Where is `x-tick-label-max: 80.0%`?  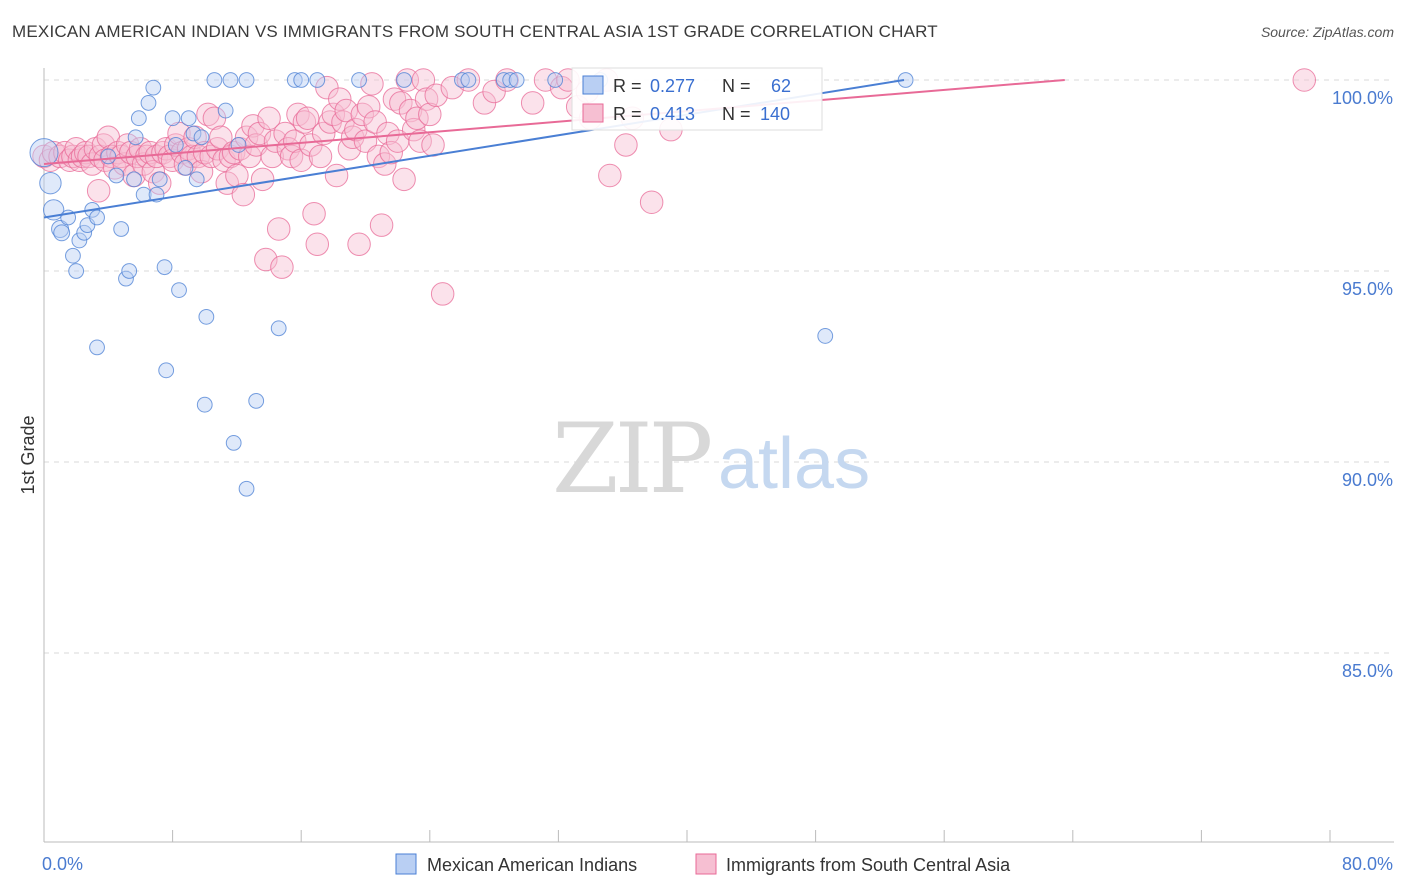
x-tick-label-max: 80.0% is located at coordinates (1367, 864).